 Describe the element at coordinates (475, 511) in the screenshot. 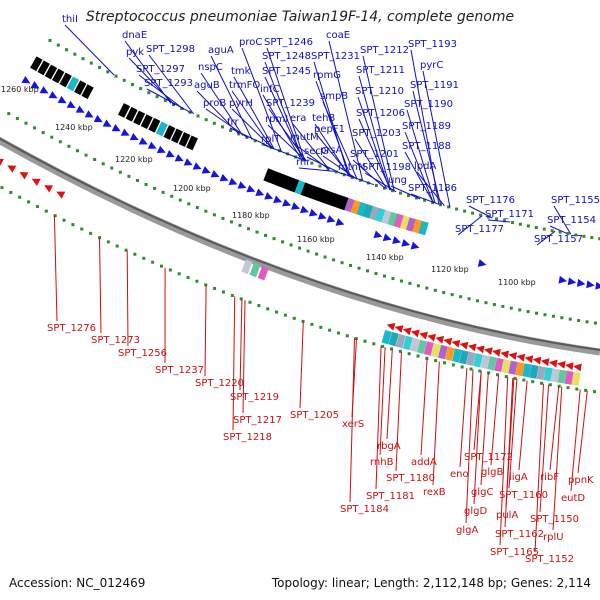

I see `gene-label-glgd: glgD` at that location.